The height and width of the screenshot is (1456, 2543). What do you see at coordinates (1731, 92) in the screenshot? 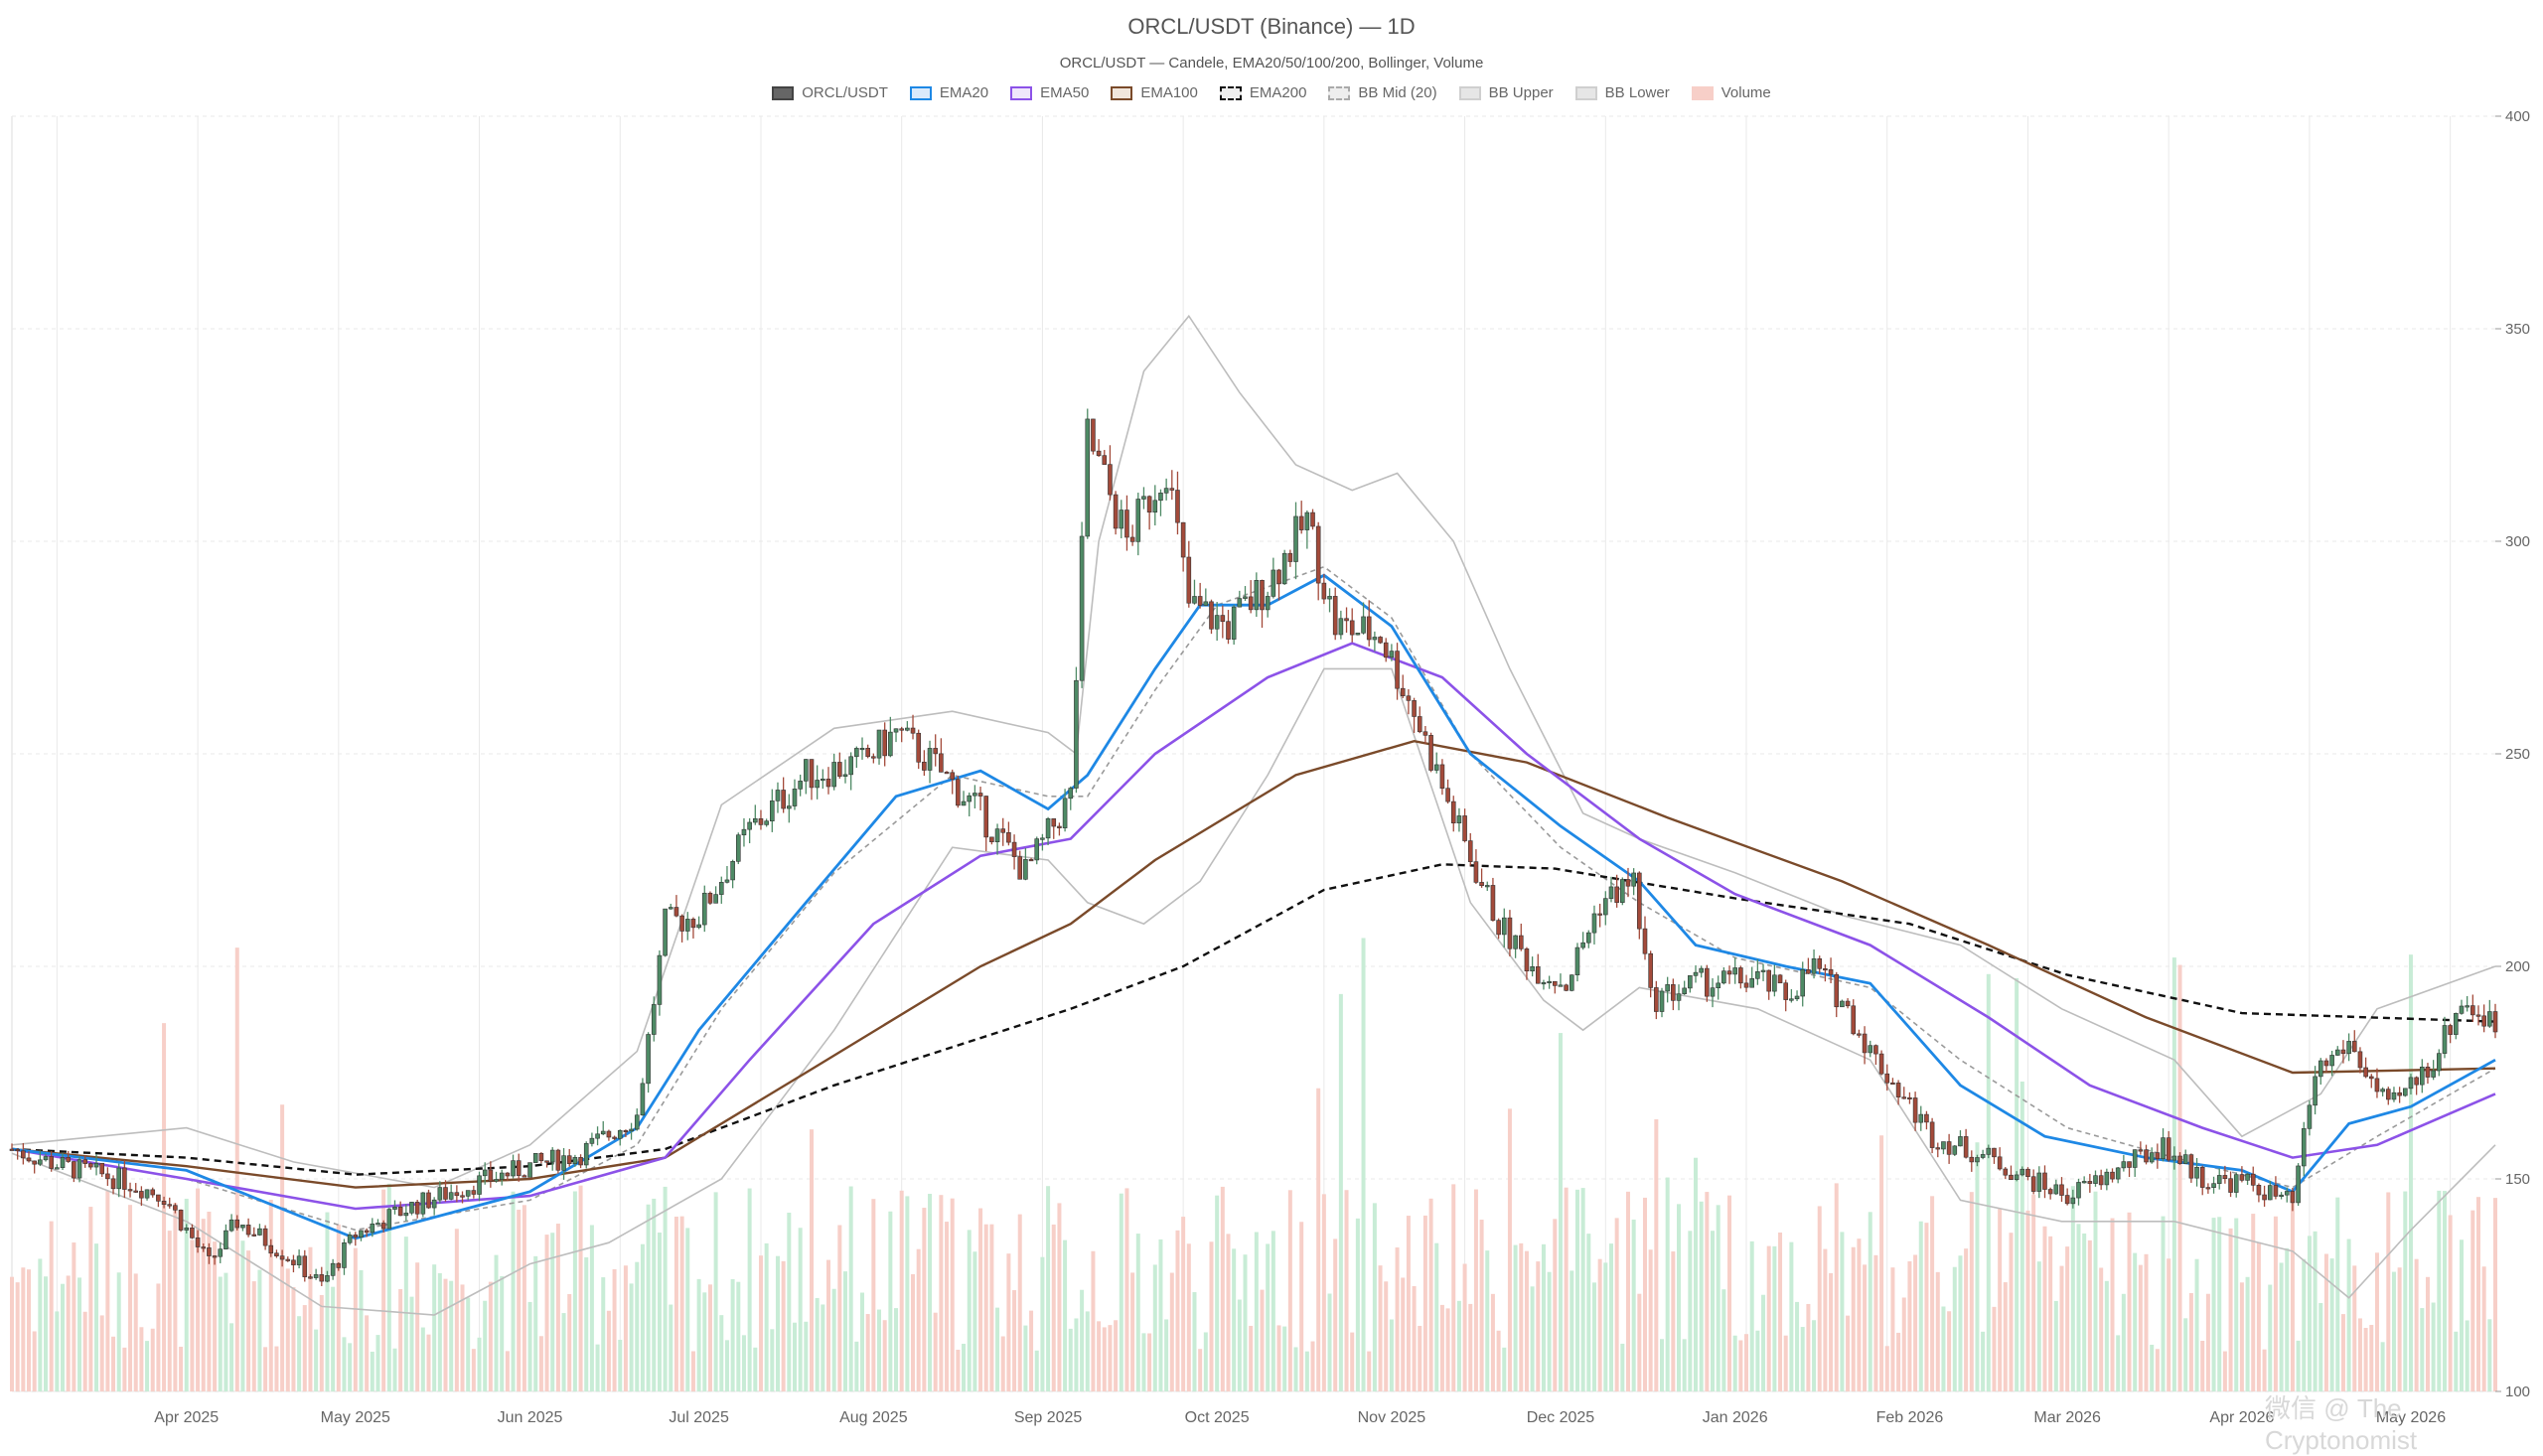
I see `legend-item-volume: Volume` at bounding box center [1731, 92].